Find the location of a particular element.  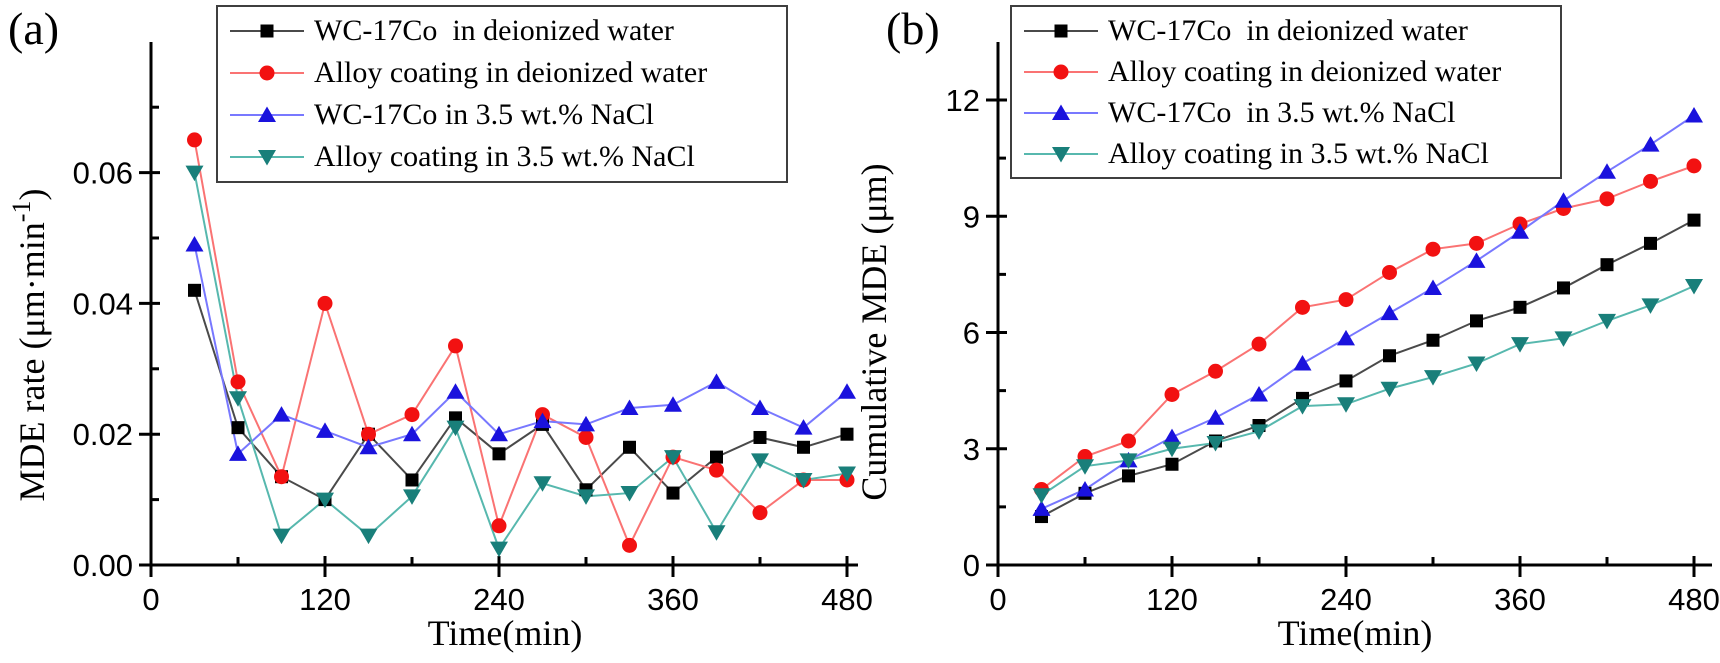

legend-triangle-up-icon is located at coordinates (267, 114).